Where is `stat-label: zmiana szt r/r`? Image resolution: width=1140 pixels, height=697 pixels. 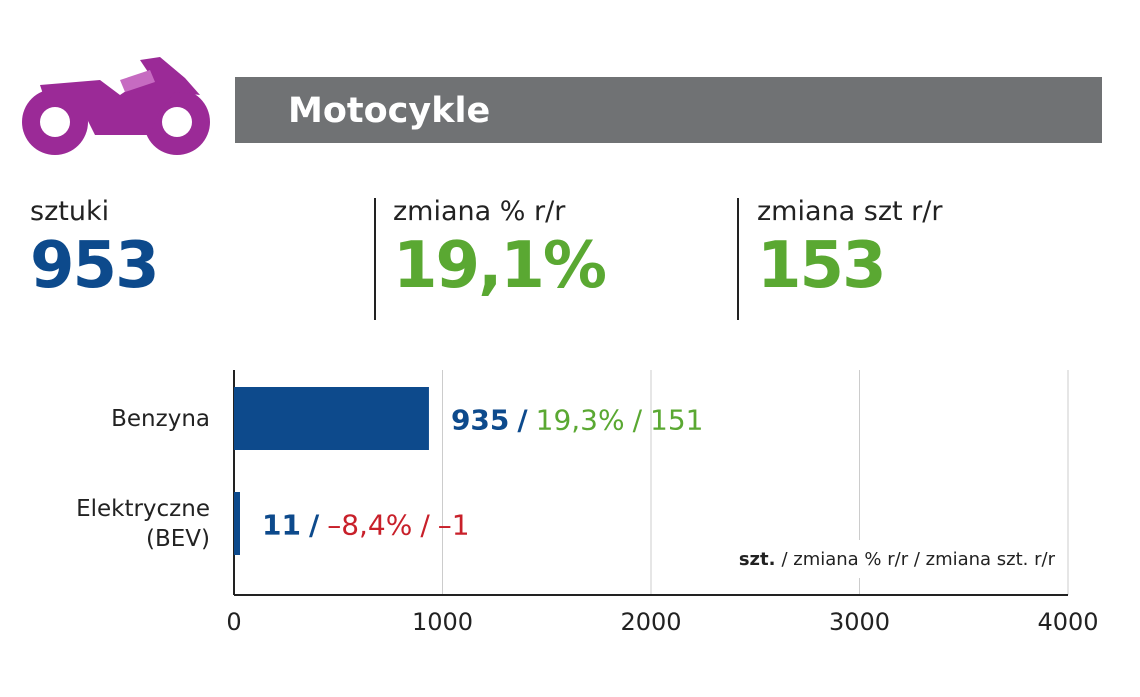
stat-label: zmiana szt r/r is located at coordinates (850, 211).